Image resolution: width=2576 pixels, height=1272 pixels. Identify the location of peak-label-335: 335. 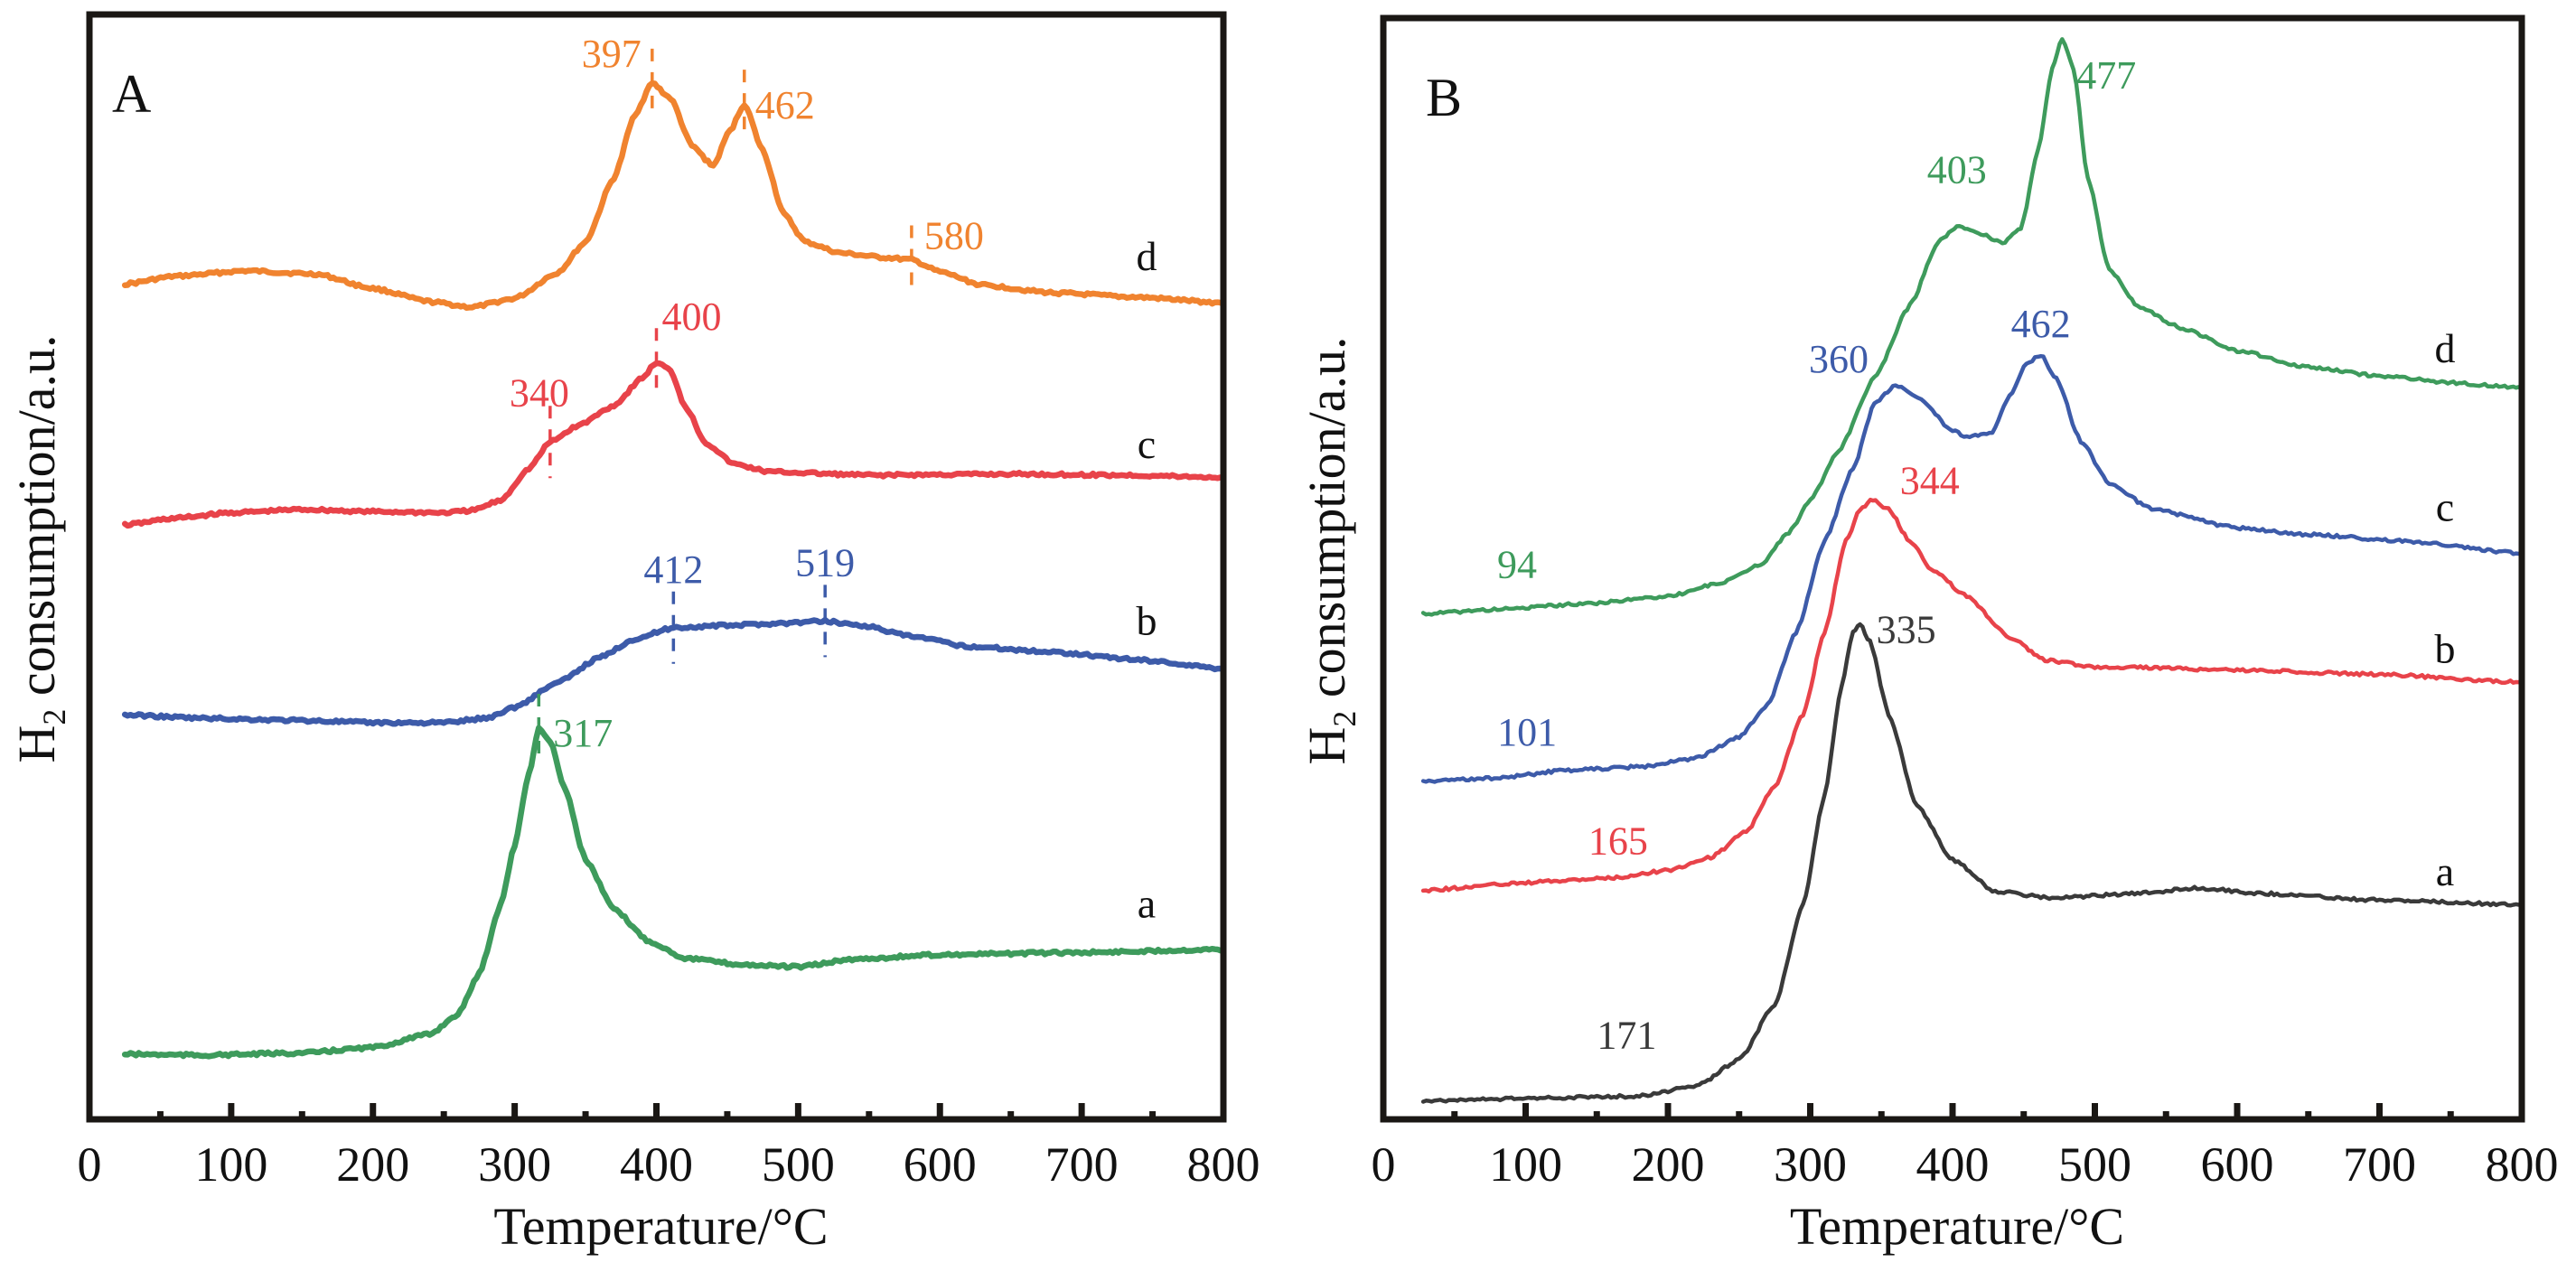
(1906, 630).